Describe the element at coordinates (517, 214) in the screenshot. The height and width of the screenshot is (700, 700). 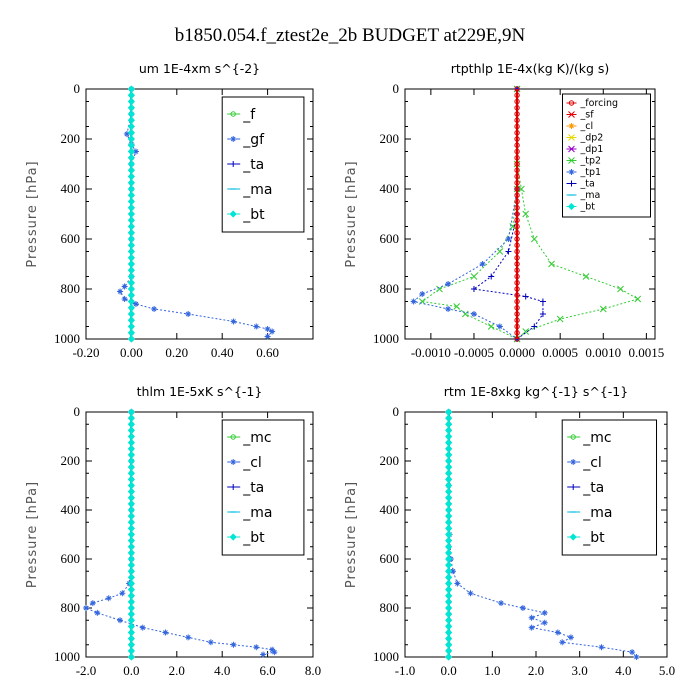
I see `series-forcing` at that location.